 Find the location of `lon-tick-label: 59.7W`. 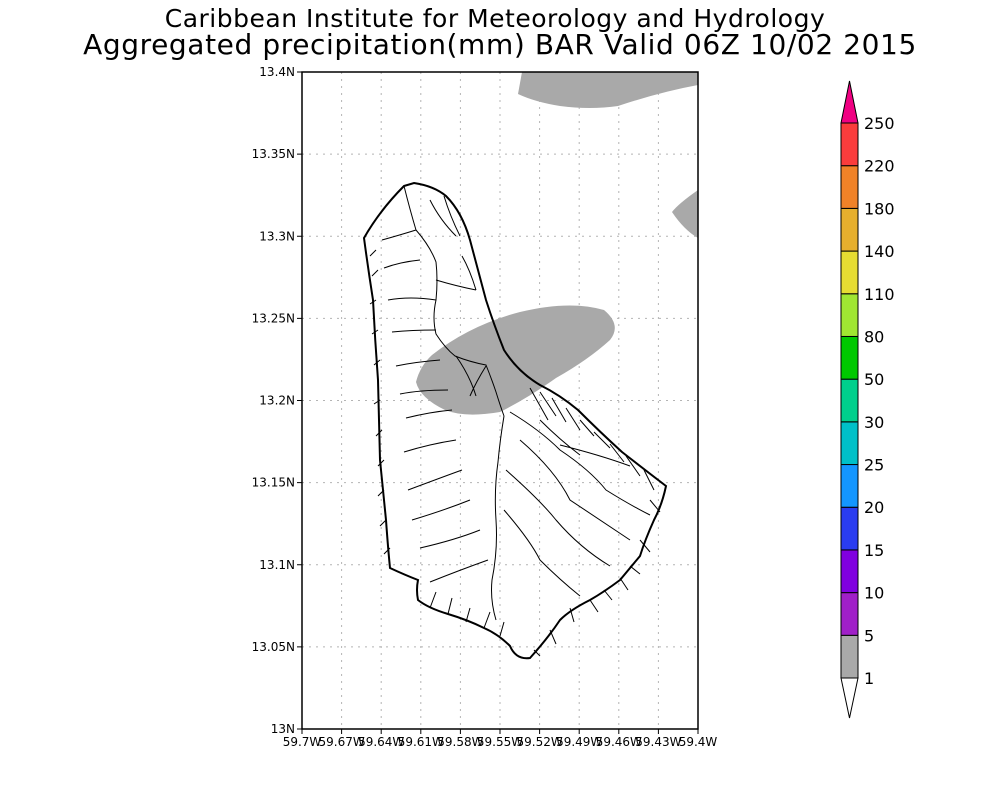

lon-tick-label: 59.7W is located at coordinates (302, 742).